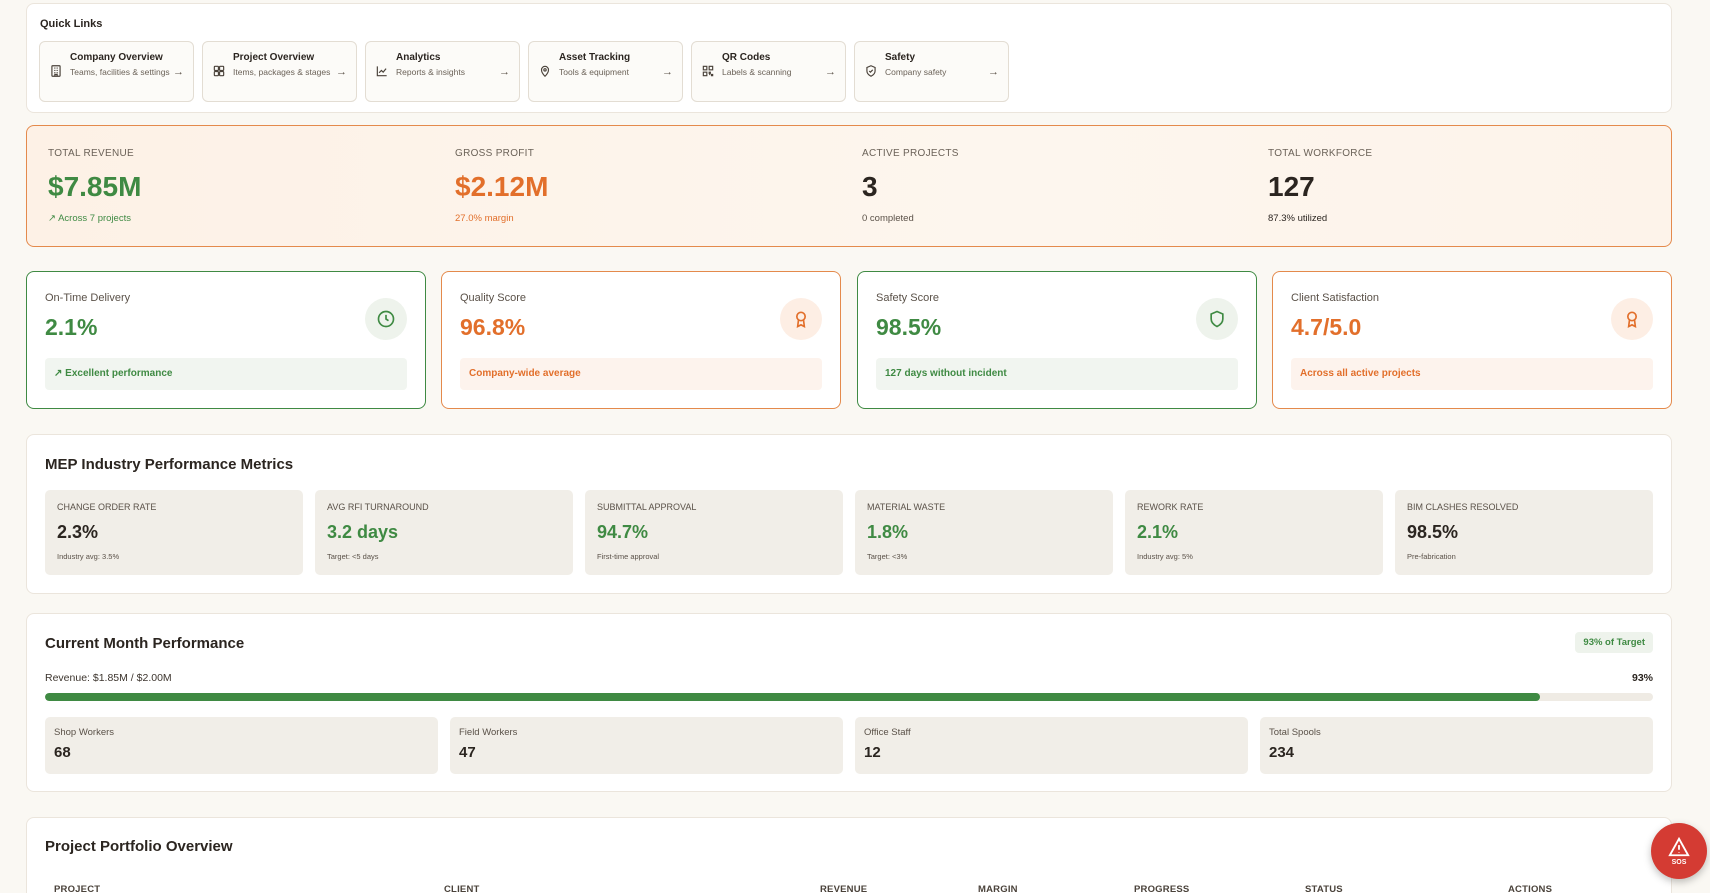 Image resolution: width=1710 pixels, height=893 pixels. What do you see at coordinates (1051, 745) in the screenshot?
I see `stat-office-staff: Office Staff 12` at bounding box center [1051, 745].